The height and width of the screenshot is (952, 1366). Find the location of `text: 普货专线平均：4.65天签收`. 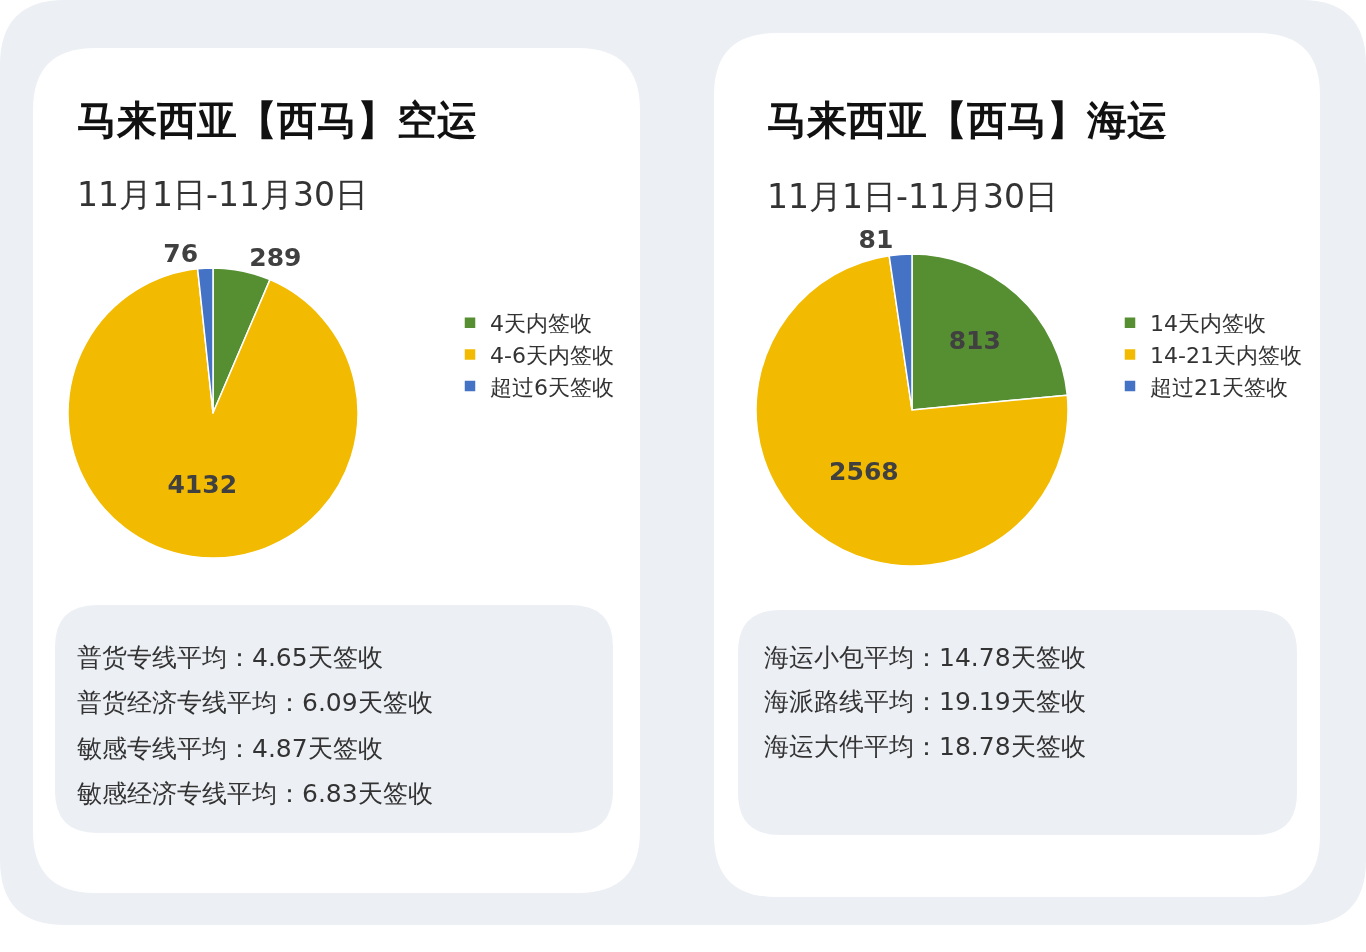

text: 普货专线平均：4.65天签收 is located at coordinates (230, 657).